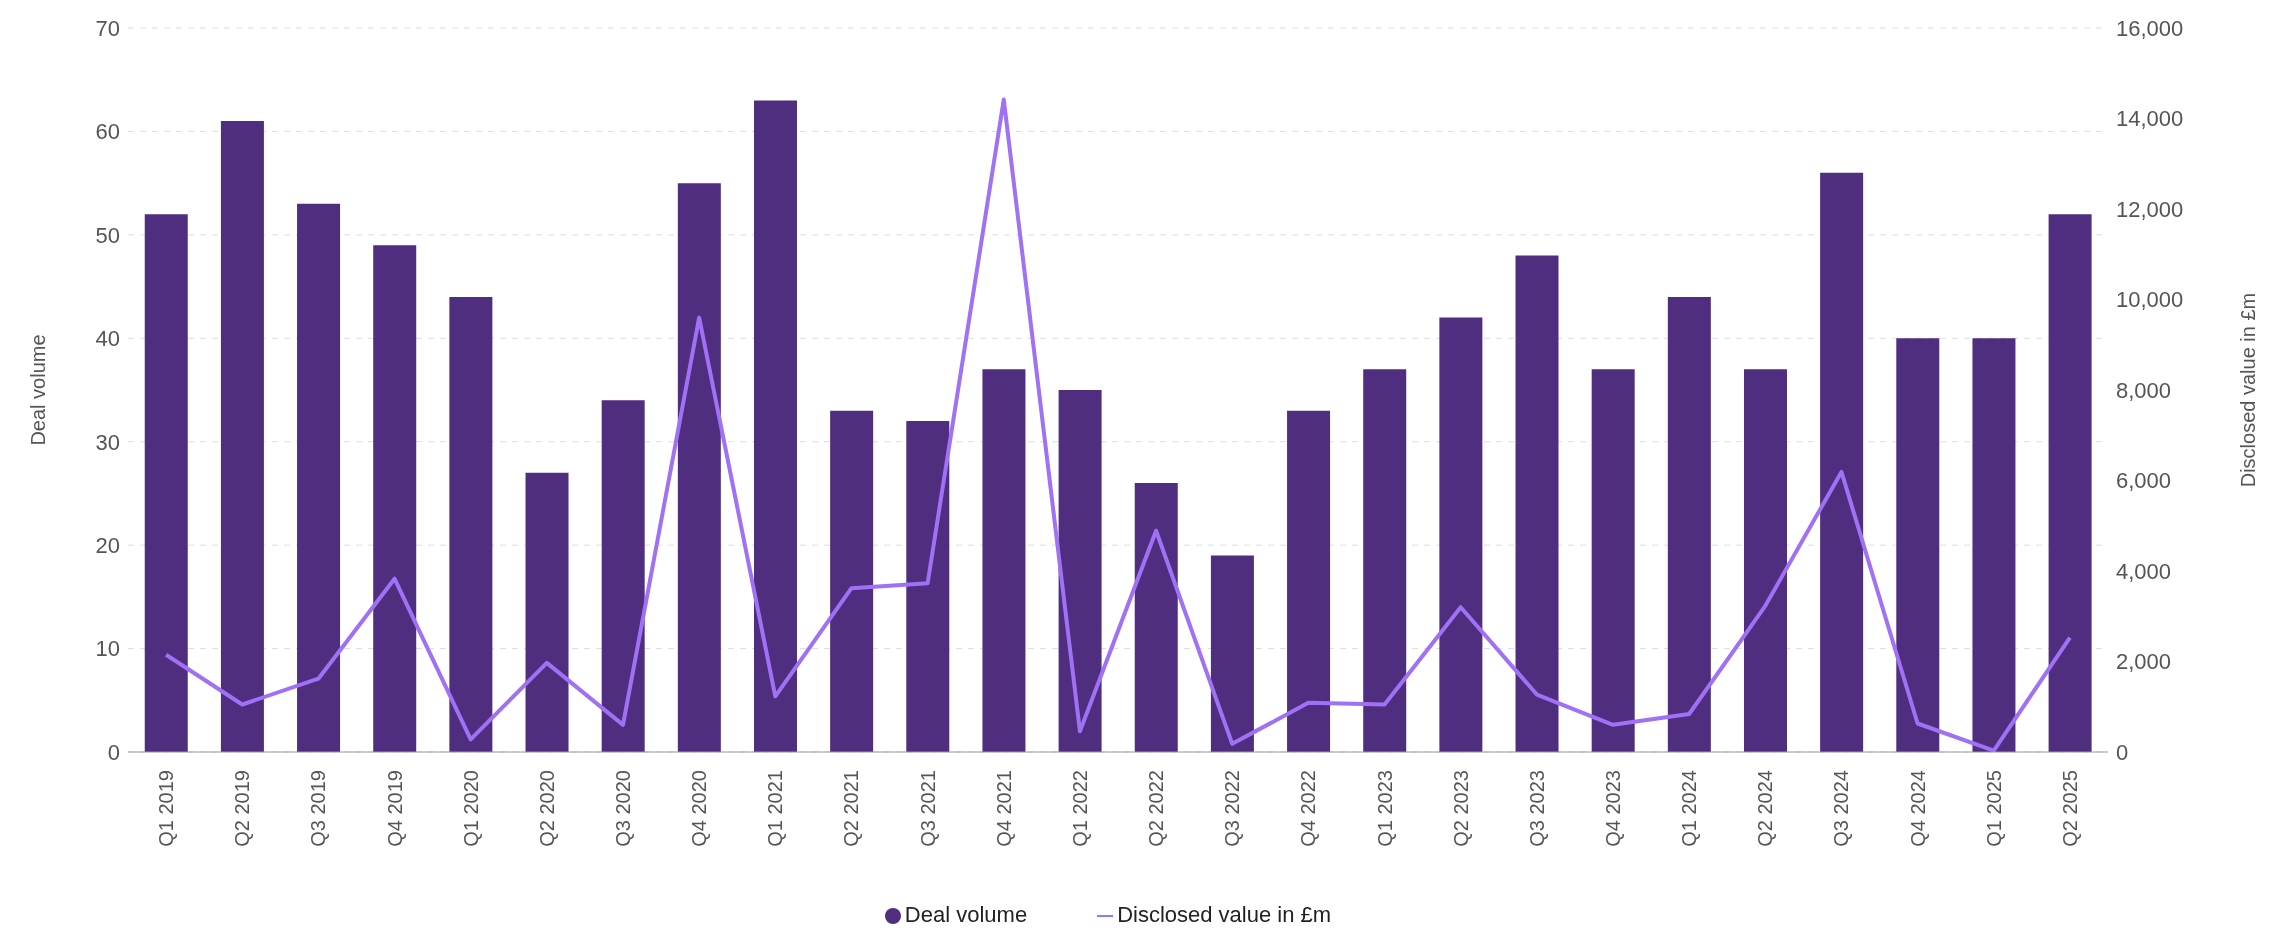 The image size is (2287, 947). What do you see at coordinates (107, 339) in the screenshot?
I see `y-tick-label: 40` at bounding box center [107, 339].